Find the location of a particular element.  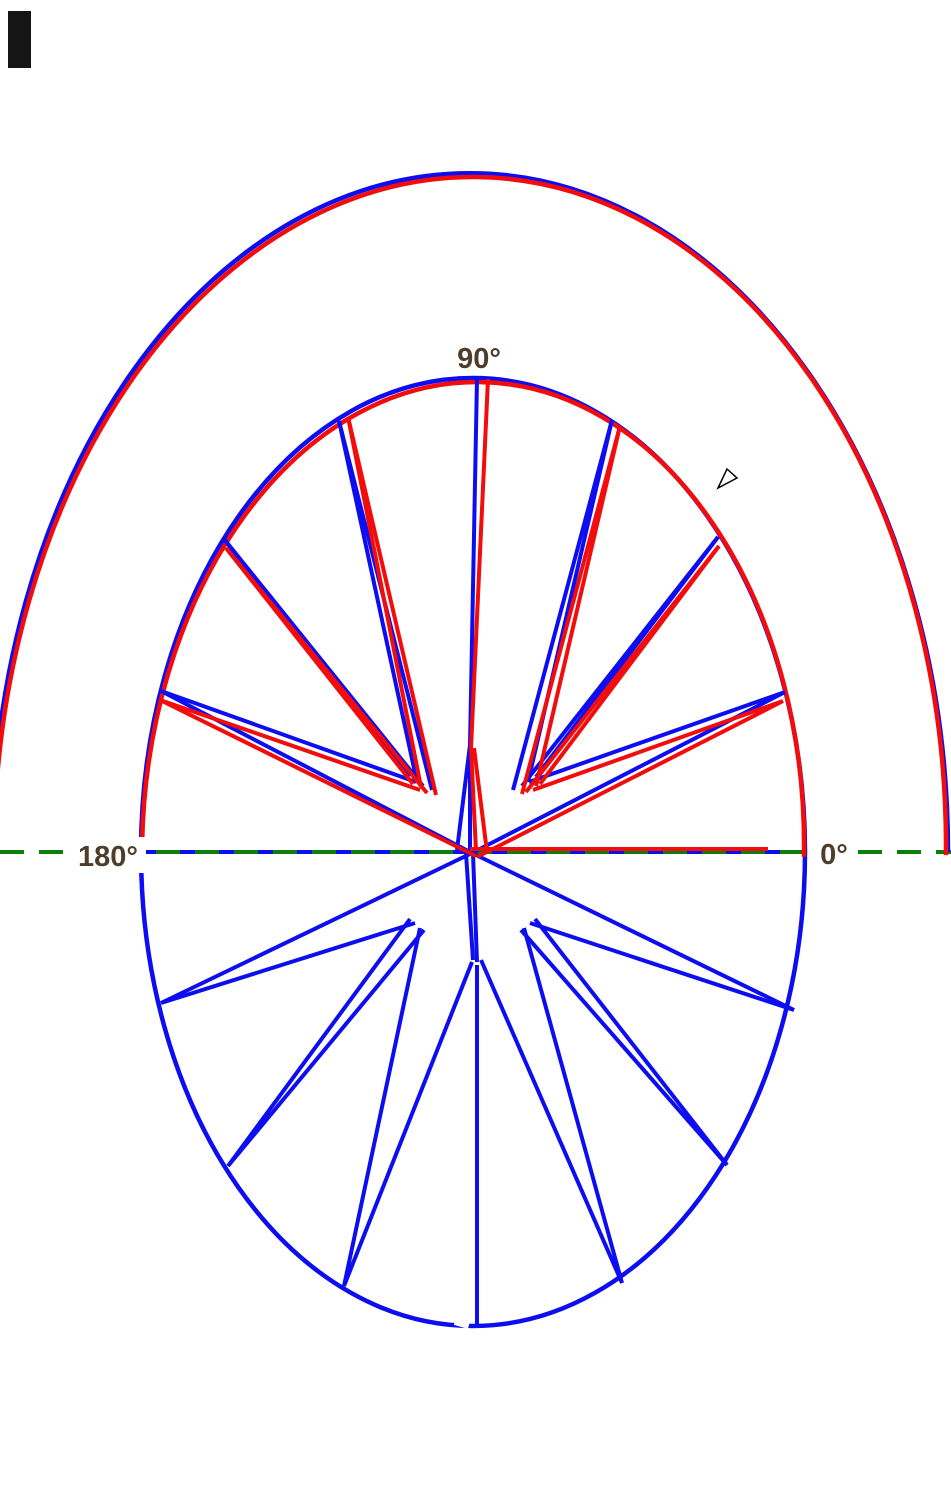

angle-label-90: 90° is located at coordinates (479, 359).